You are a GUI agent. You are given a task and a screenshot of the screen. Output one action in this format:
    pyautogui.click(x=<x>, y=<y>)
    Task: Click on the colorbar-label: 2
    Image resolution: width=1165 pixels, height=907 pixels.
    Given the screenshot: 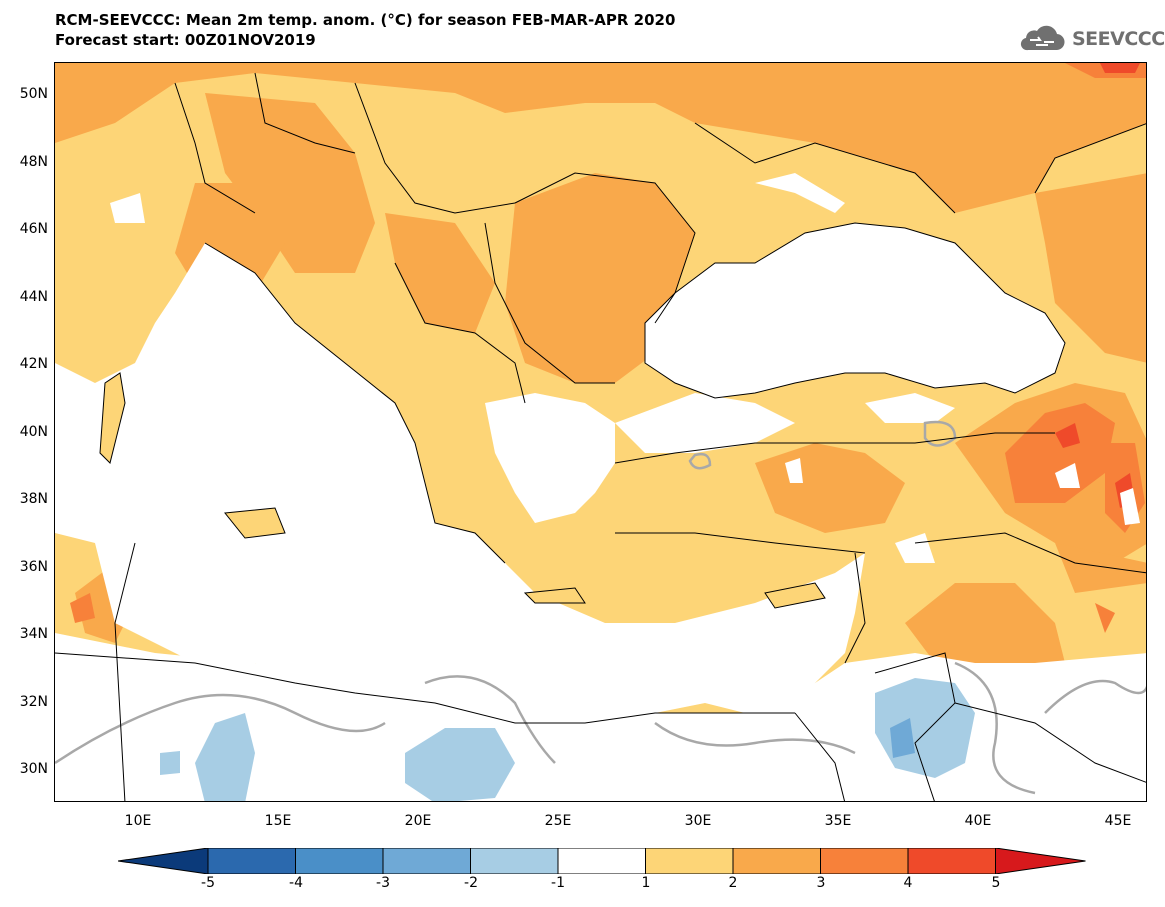 What is the action you would take?
    pyautogui.click(x=733, y=883)
    